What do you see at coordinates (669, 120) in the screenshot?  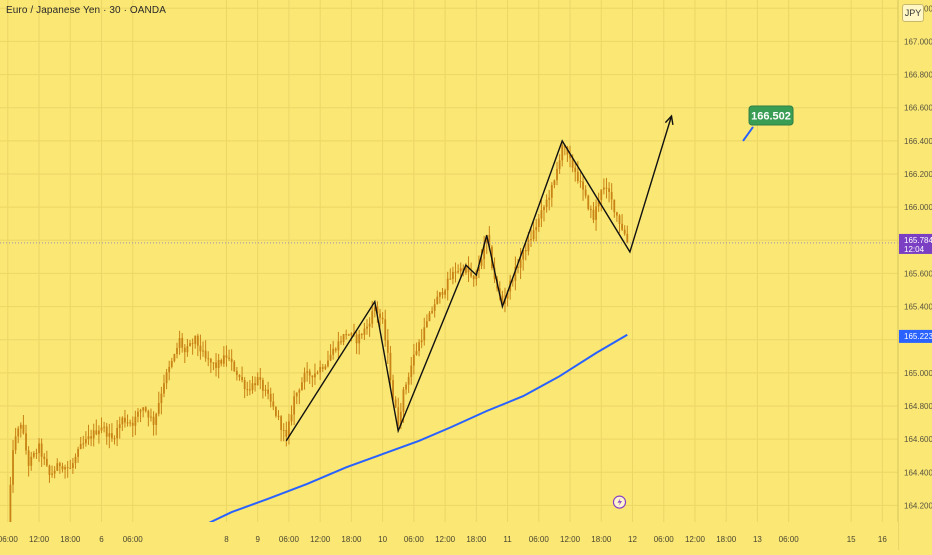 I see `arrow-head-icon` at bounding box center [669, 120].